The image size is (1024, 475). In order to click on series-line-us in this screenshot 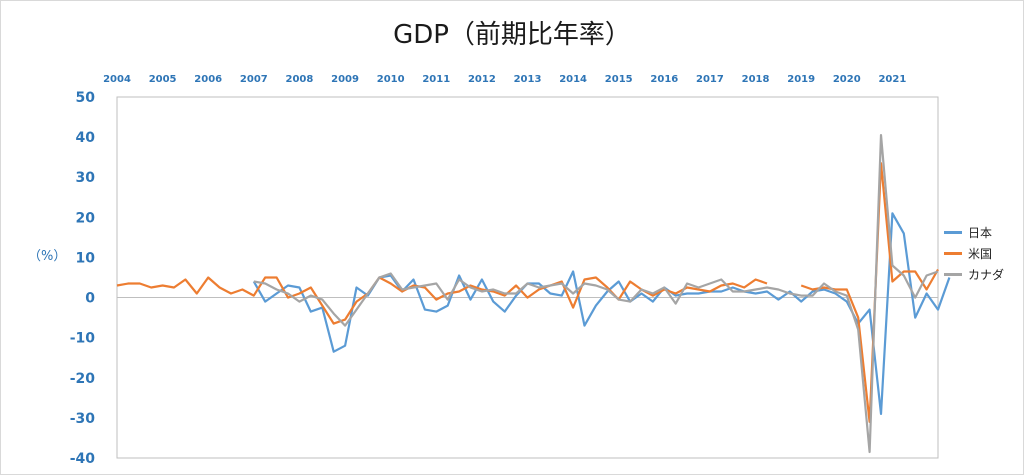, I will do `click(442, 300)`.